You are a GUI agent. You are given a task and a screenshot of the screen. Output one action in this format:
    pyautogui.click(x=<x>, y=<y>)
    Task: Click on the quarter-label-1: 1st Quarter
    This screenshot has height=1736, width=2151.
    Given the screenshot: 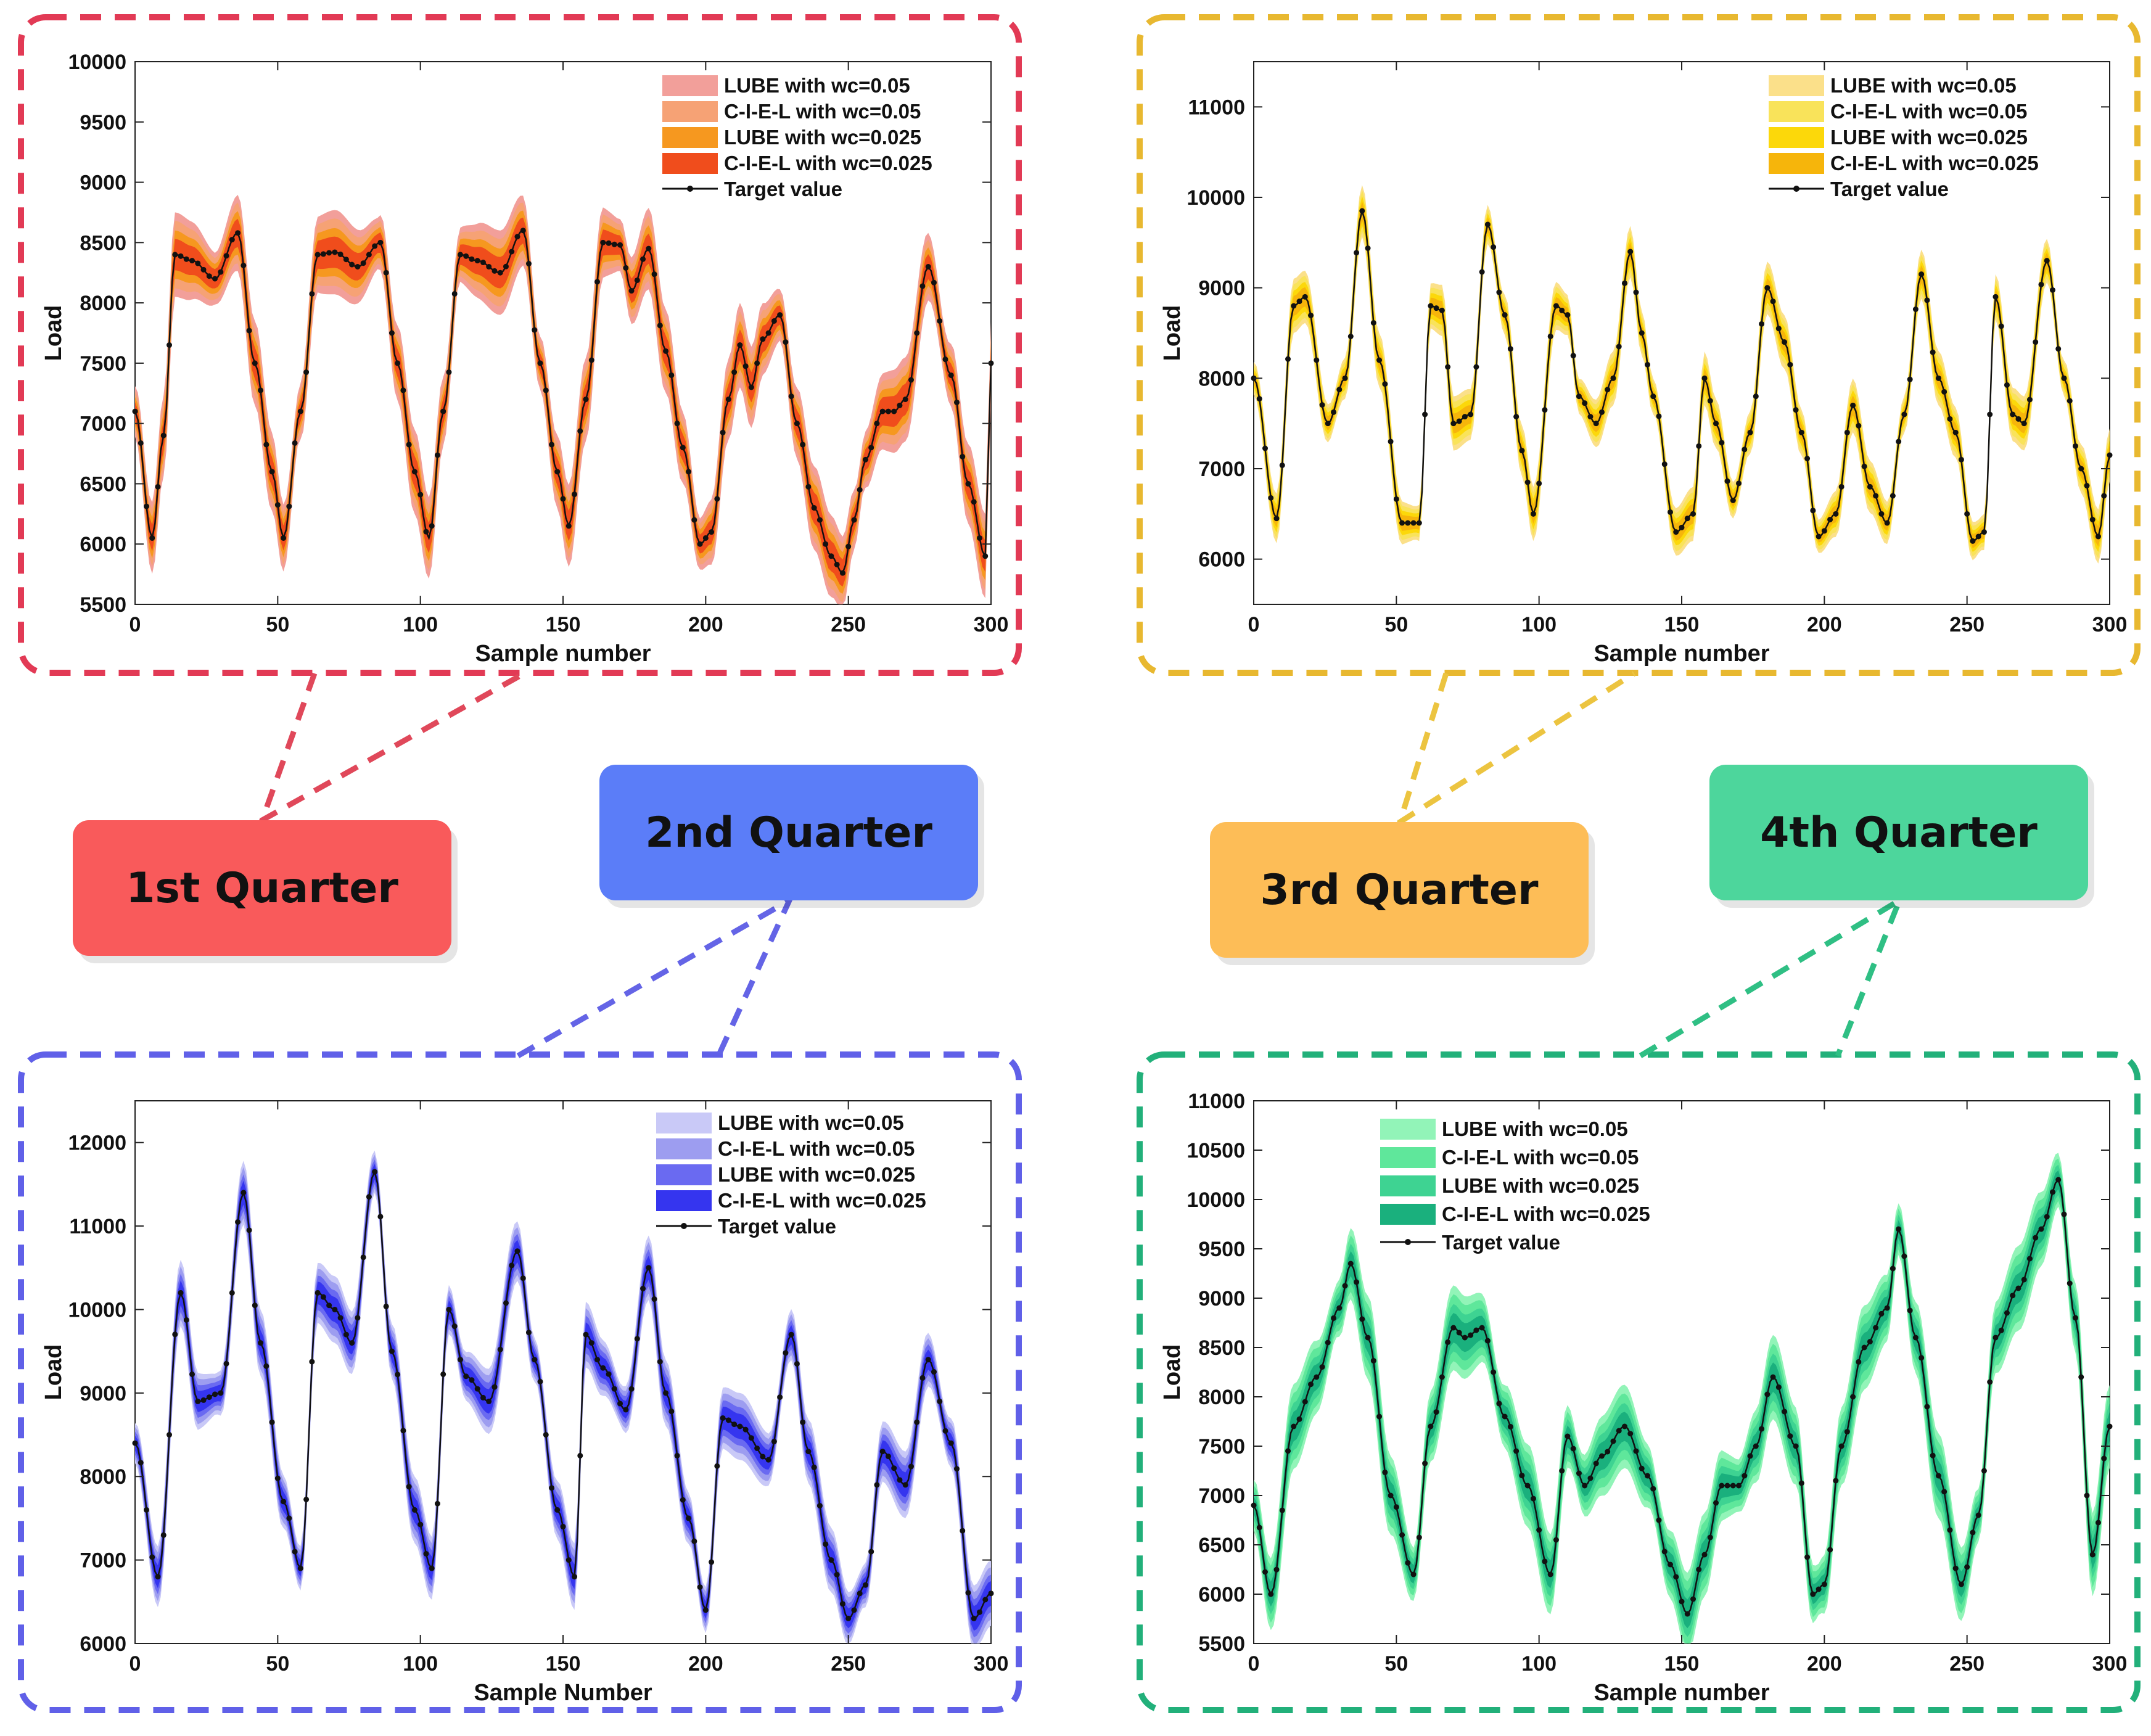 What is the action you would take?
    pyautogui.click(x=262, y=888)
    